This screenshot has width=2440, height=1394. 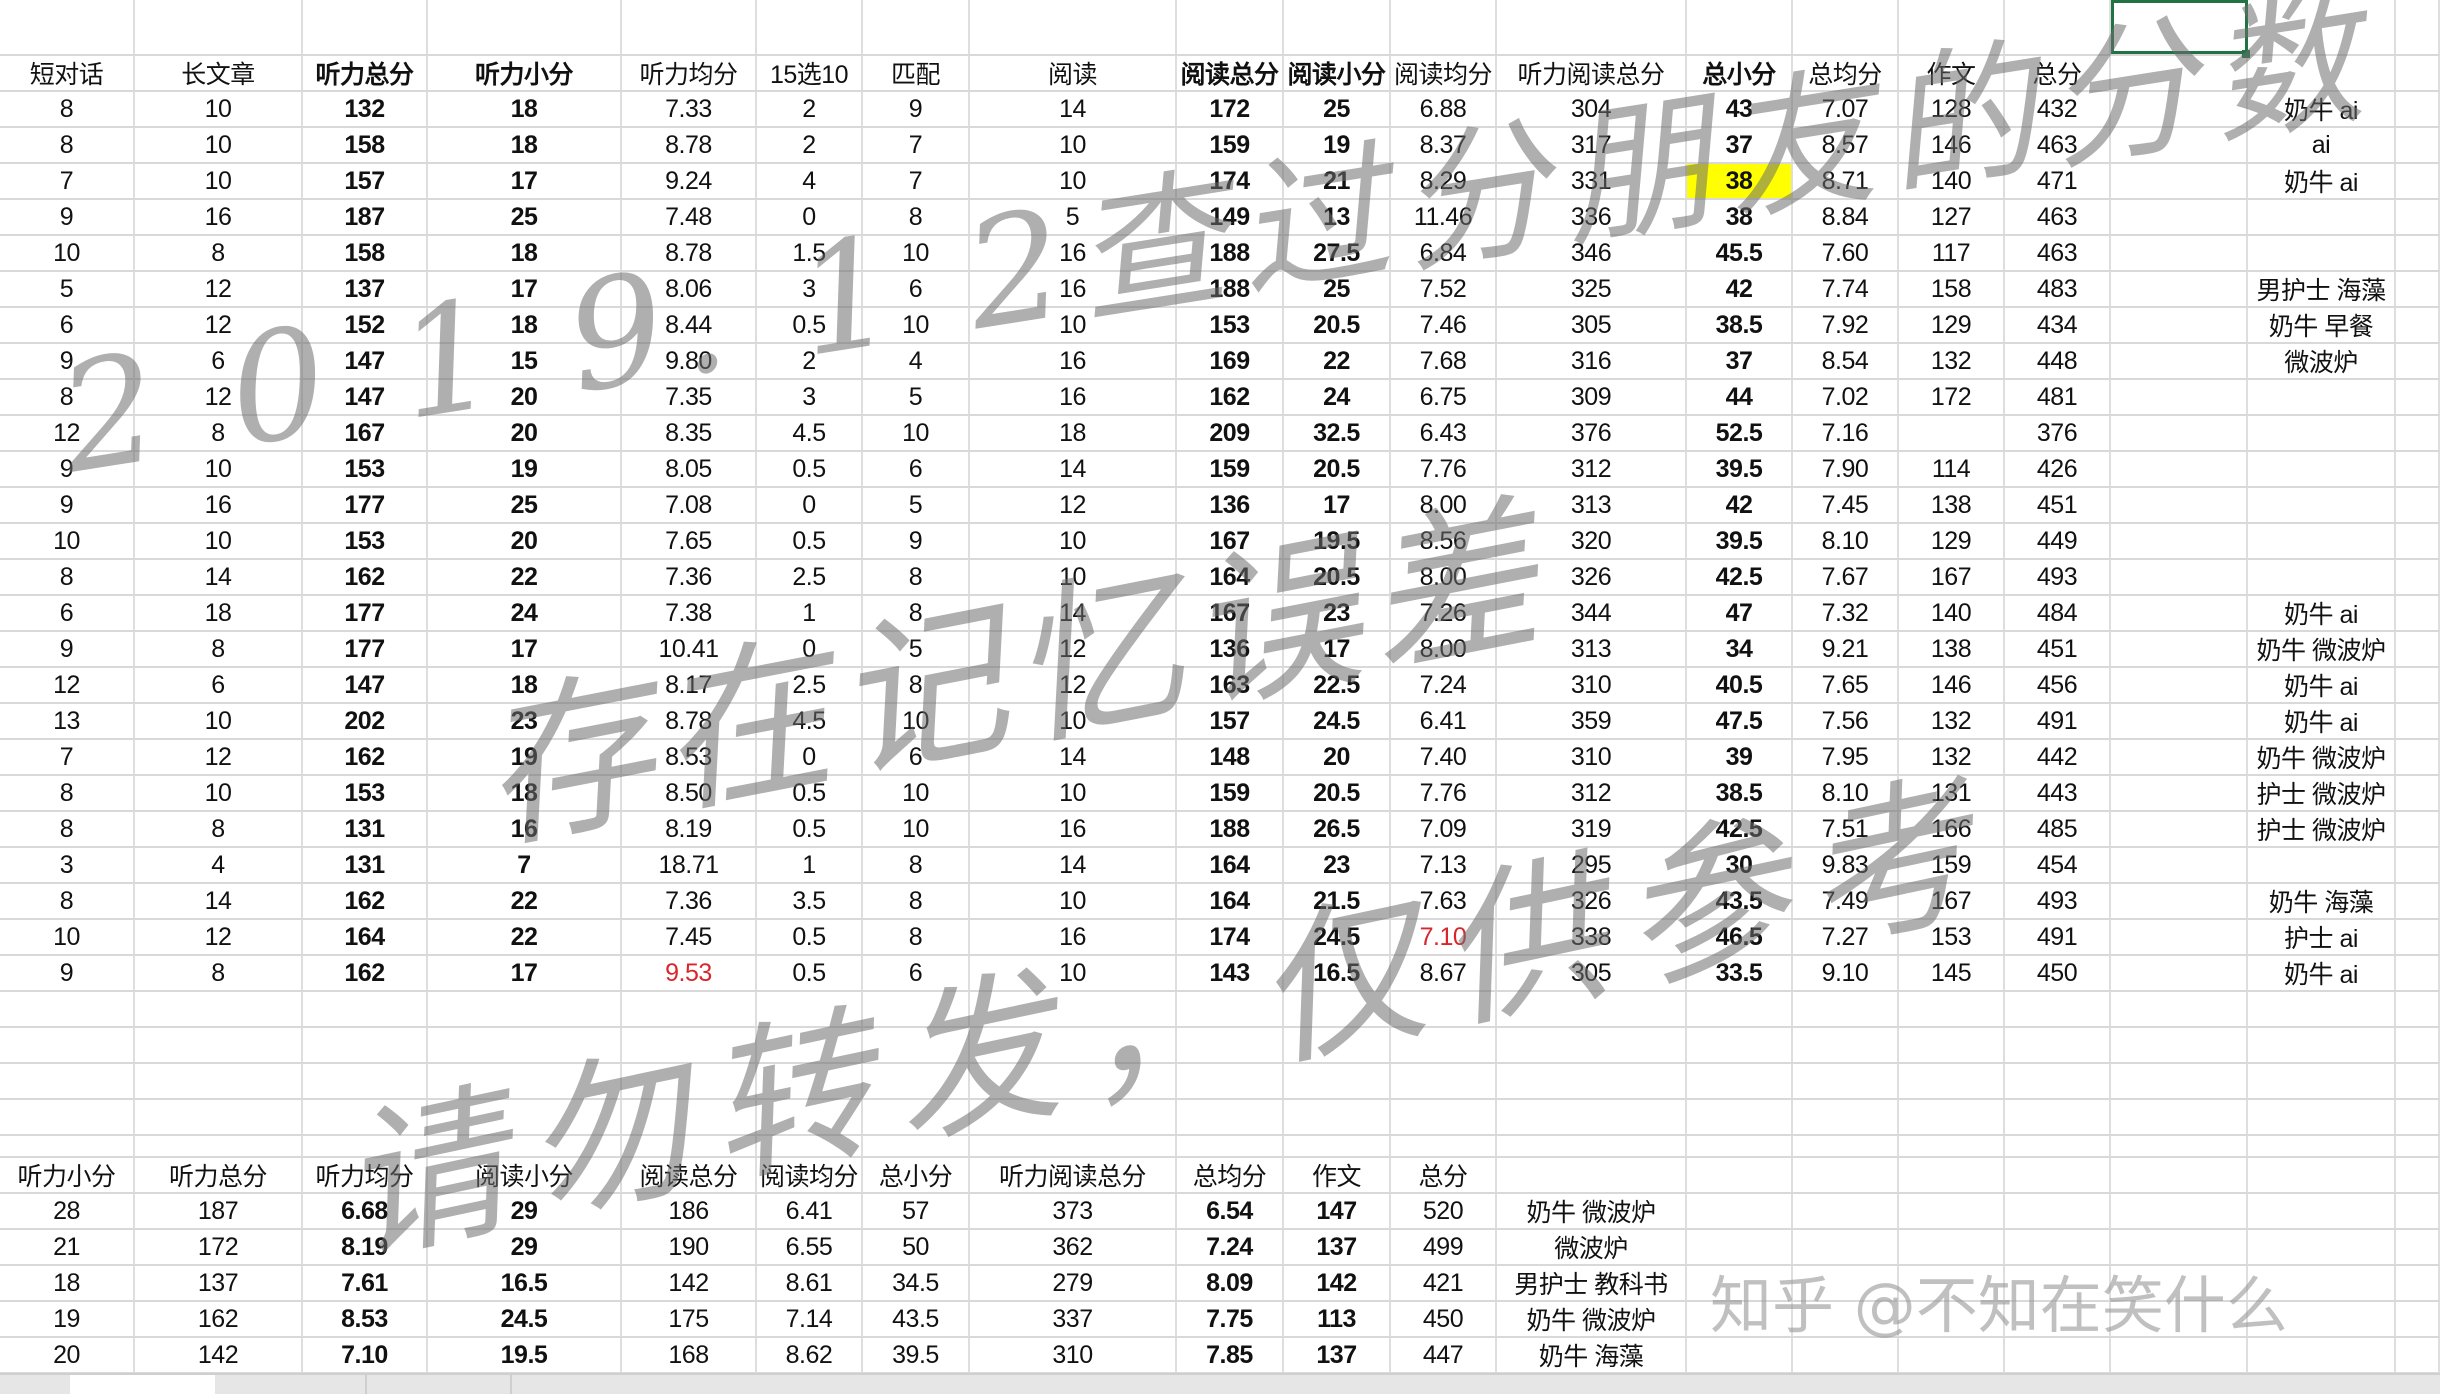 What do you see at coordinates (1846, 829) in the screenshot?
I see `cell: 7.51` at bounding box center [1846, 829].